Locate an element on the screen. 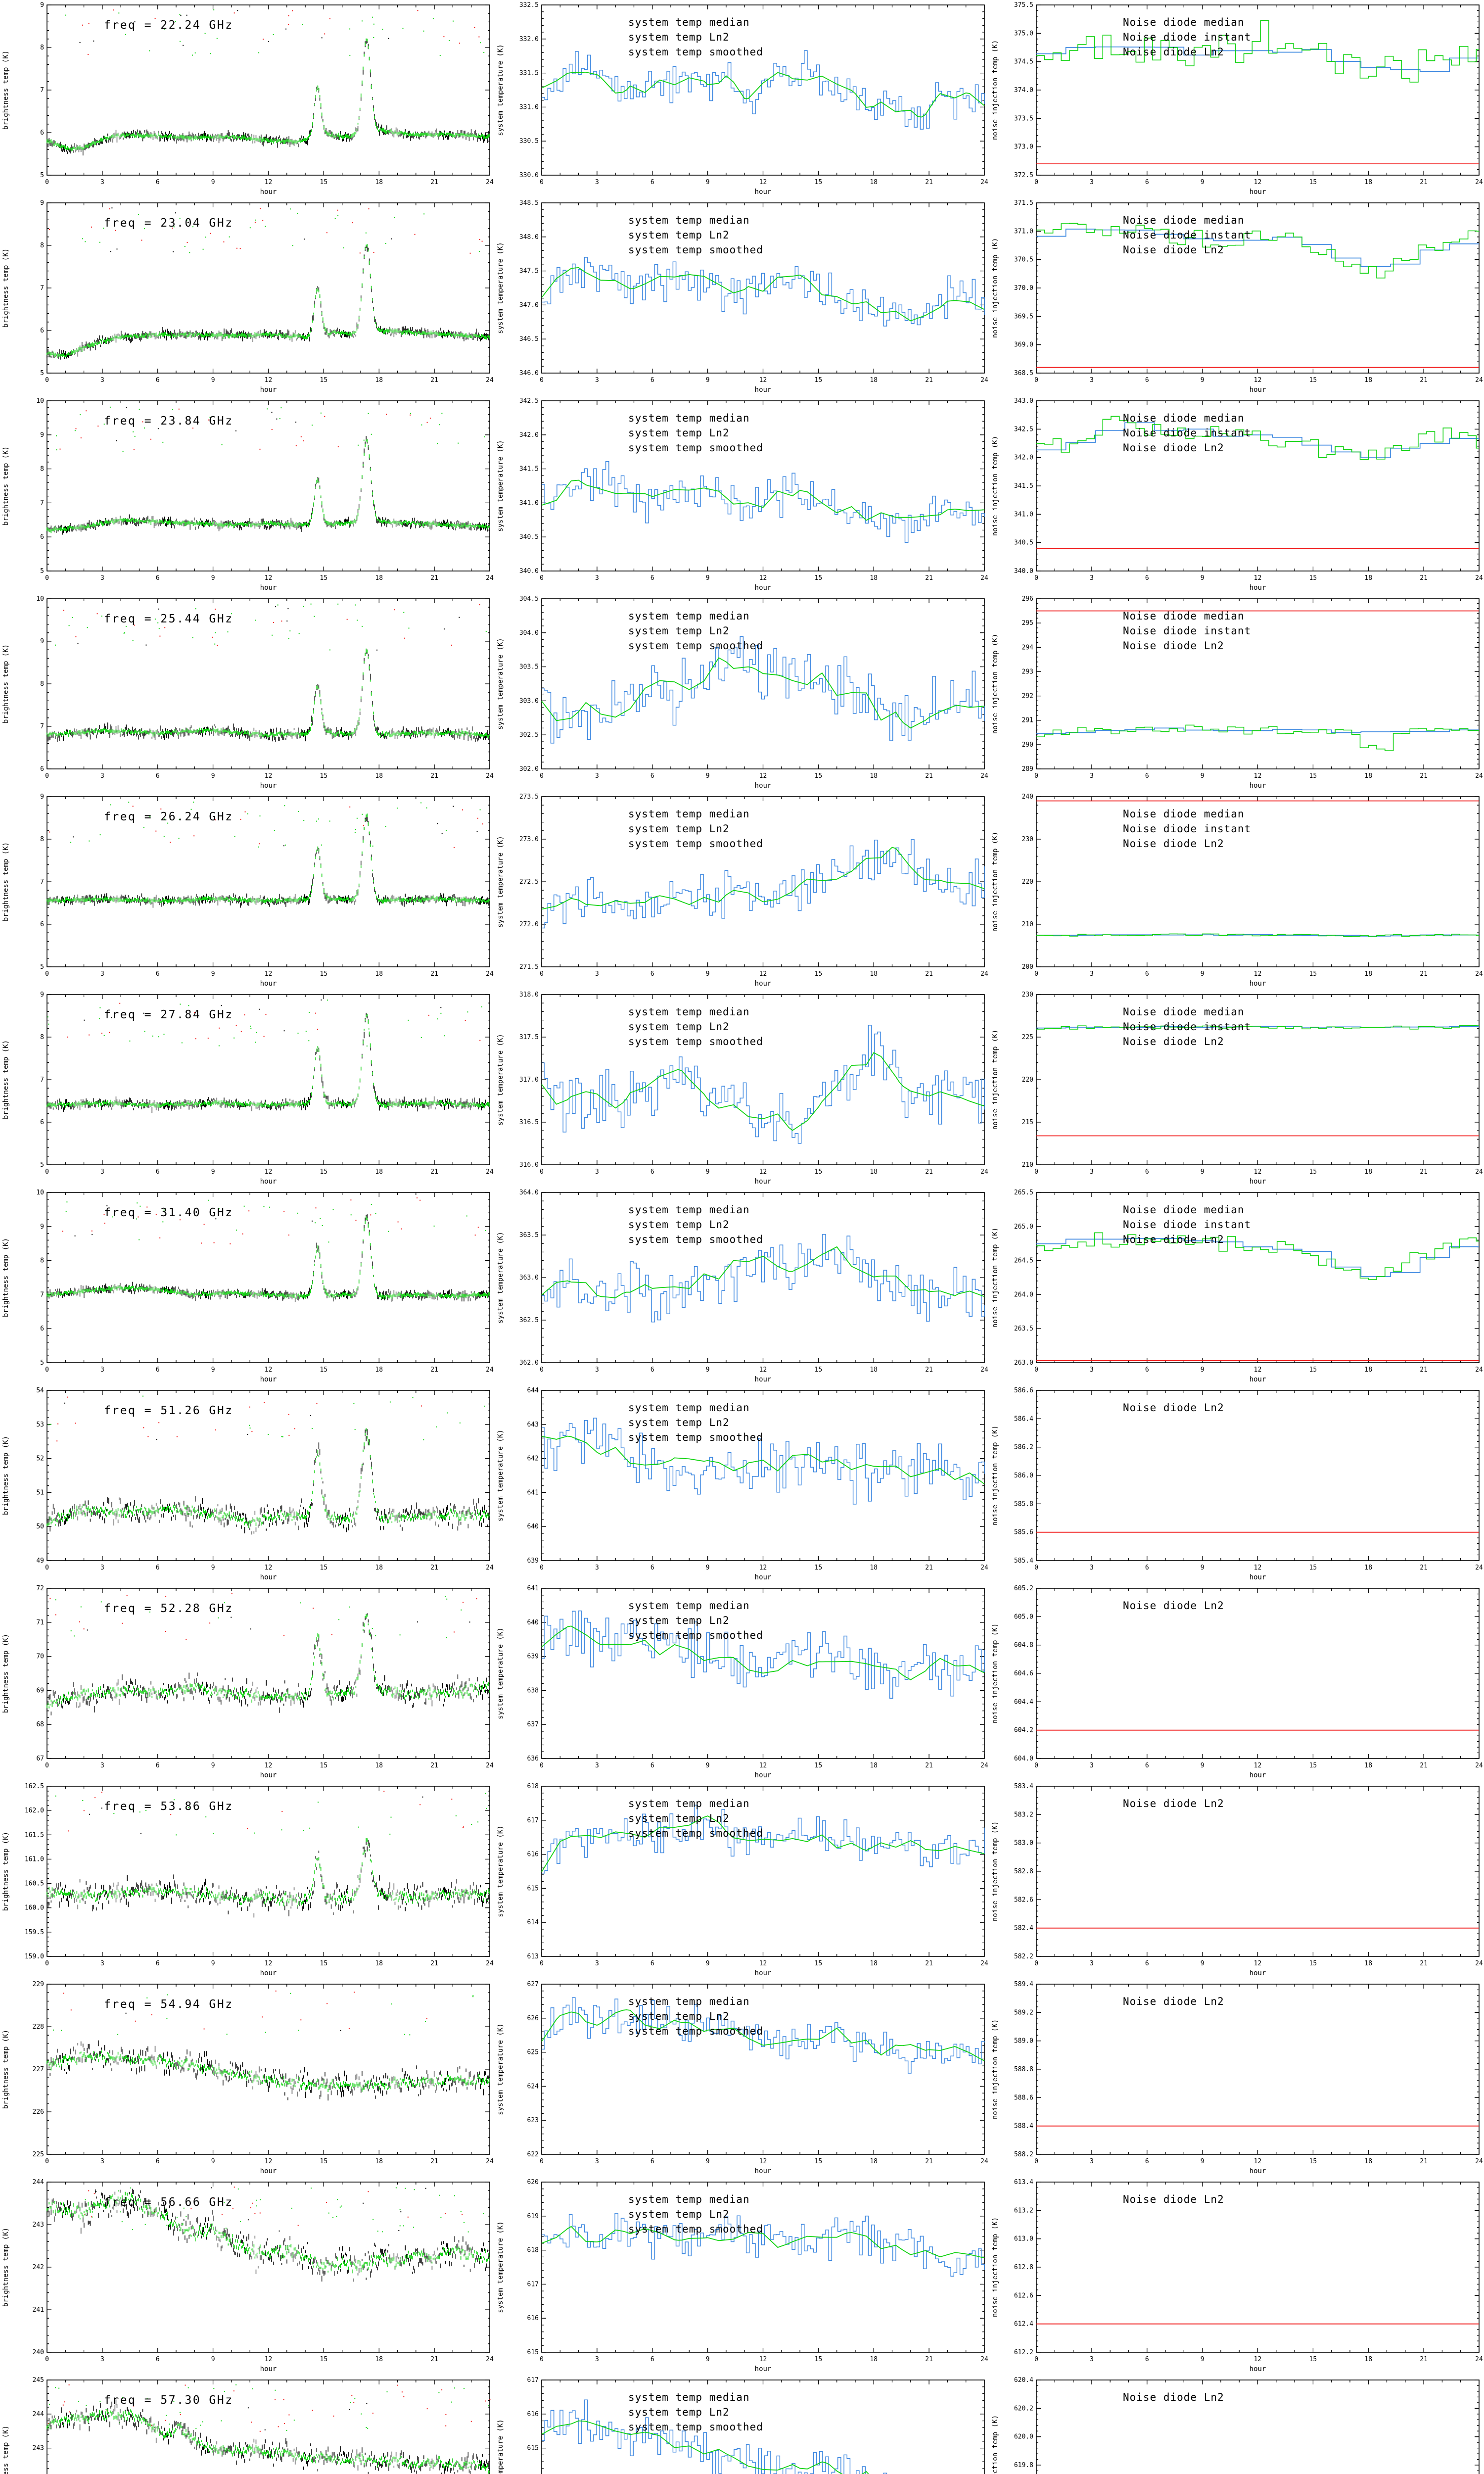  y-tick-label: 162.5 is located at coordinates (34, 1787).